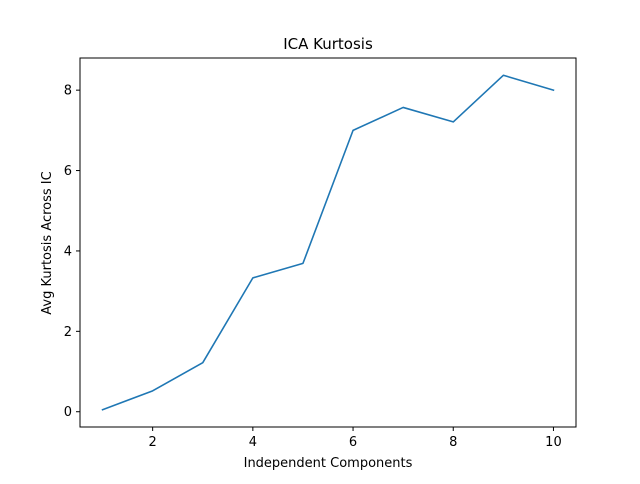 The height and width of the screenshot is (484, 640). What do you see at coordinates (328, 44) in the screenshot?
I see `chart-title: ICA Kurtosis` at bounding box center [328, 44].